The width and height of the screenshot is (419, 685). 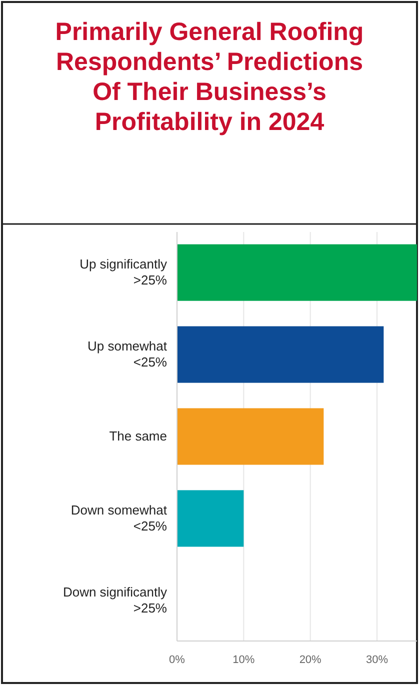 What do you see at coordinates (115, 600) in the screenshot?
I see `y-tick-label: Down significantly >25%` at bounding box center [115, 600].